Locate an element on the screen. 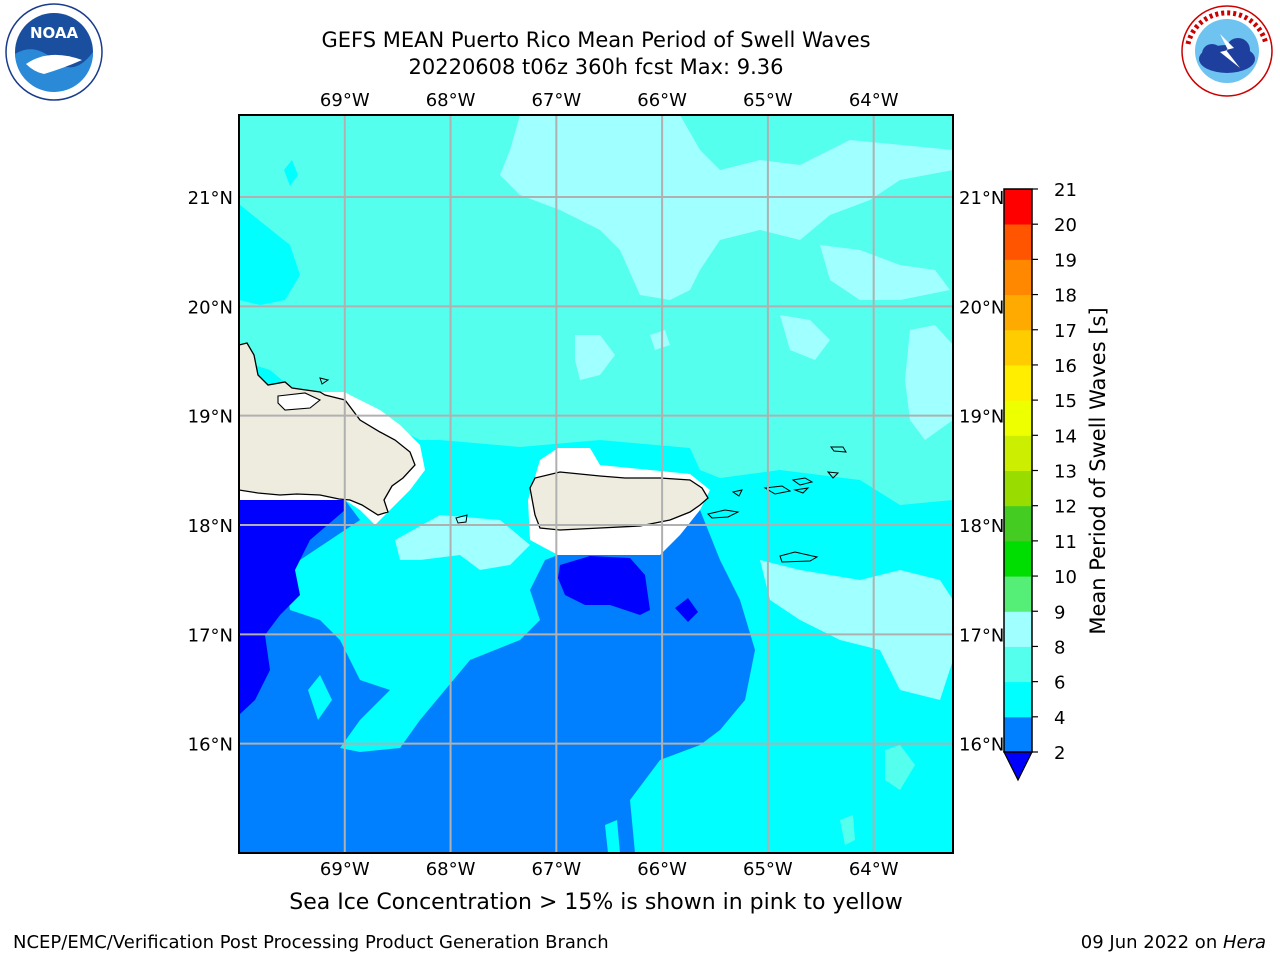 Image resolution: width=1280 pixels, height=960 pixels. colorbar-segment-top is located at coordinates (1018, 207).